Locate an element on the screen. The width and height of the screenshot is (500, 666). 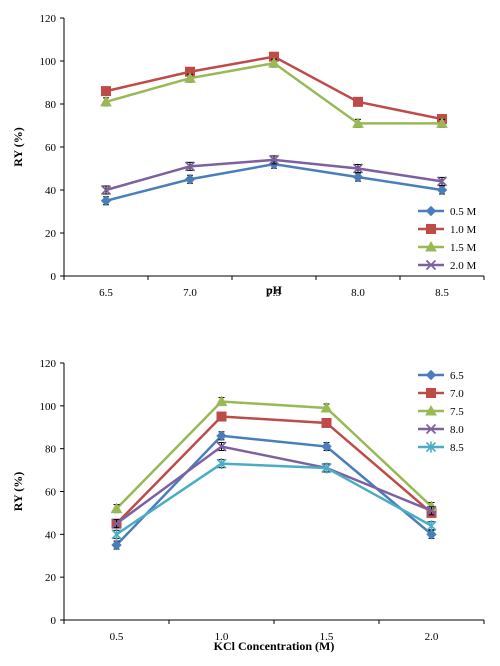
legend-label: 0.5 M is located at coordinates (463, 212).